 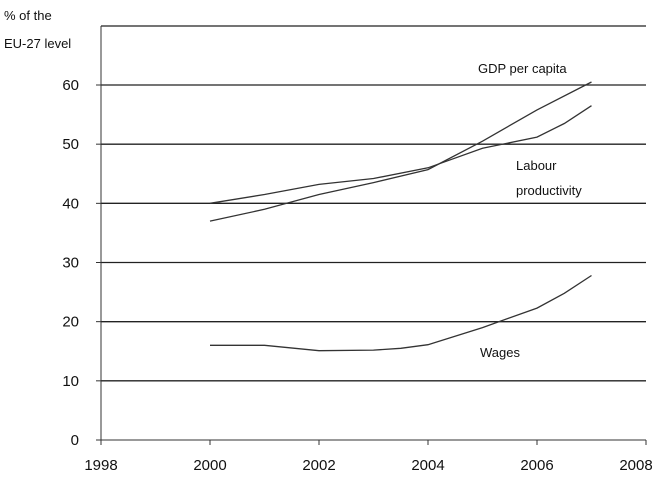 What do you see at coordinates (37, 43) in the screenshot?
I see `y-axis-label-line-2: EU-27 level` at bounding box center [37, 43].